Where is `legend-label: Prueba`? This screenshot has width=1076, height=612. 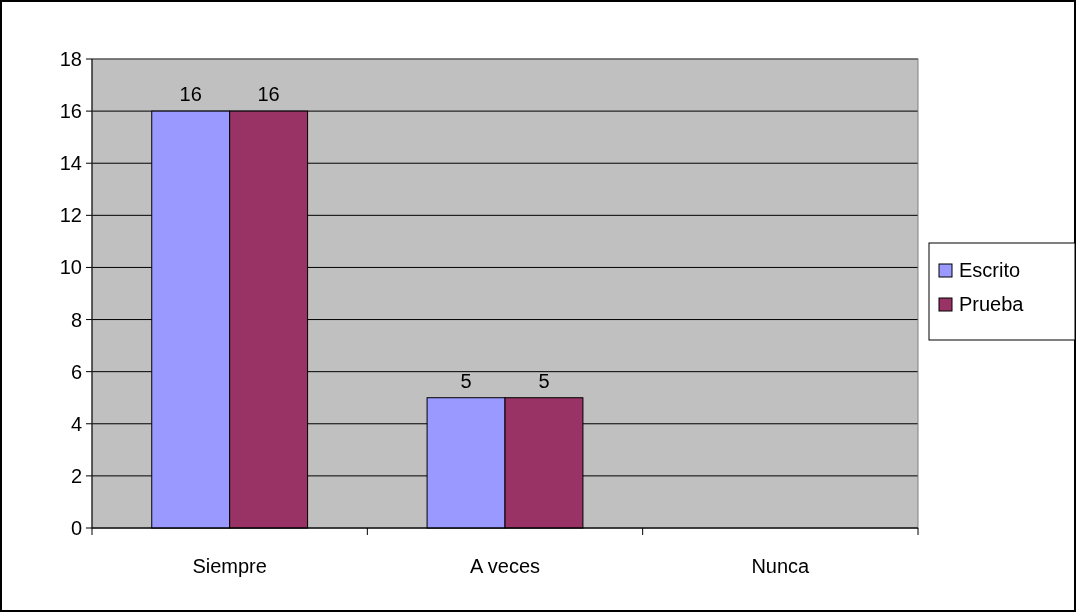 legend-label: Prueba is located at coordinates (992, 304).